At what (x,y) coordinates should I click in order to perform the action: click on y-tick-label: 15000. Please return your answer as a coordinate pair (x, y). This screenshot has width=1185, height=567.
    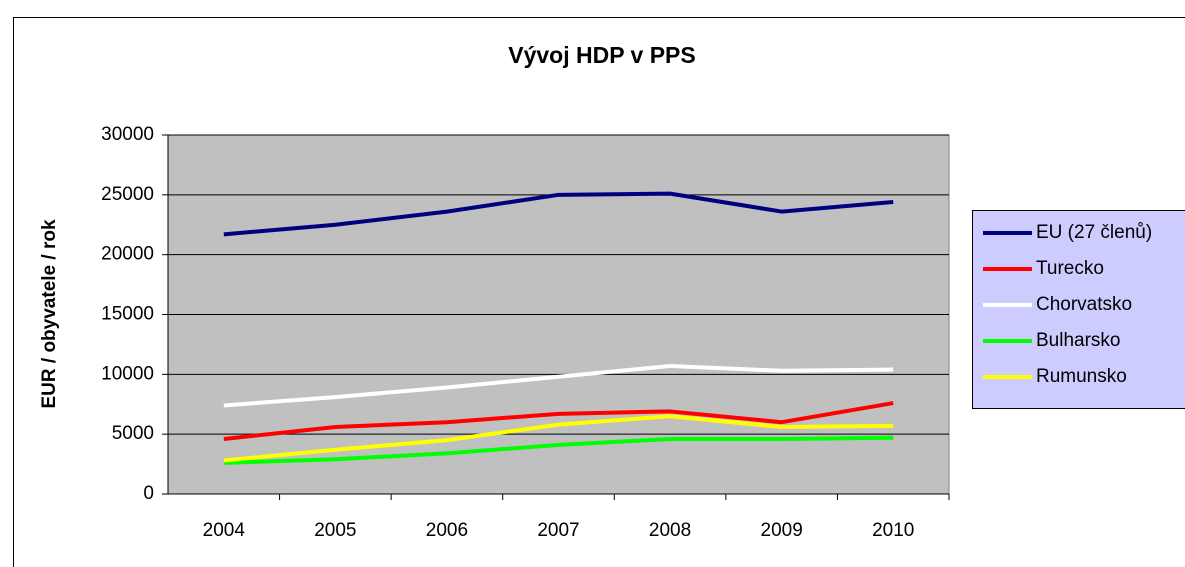
    Looking at the image, I should click on (127, 314).